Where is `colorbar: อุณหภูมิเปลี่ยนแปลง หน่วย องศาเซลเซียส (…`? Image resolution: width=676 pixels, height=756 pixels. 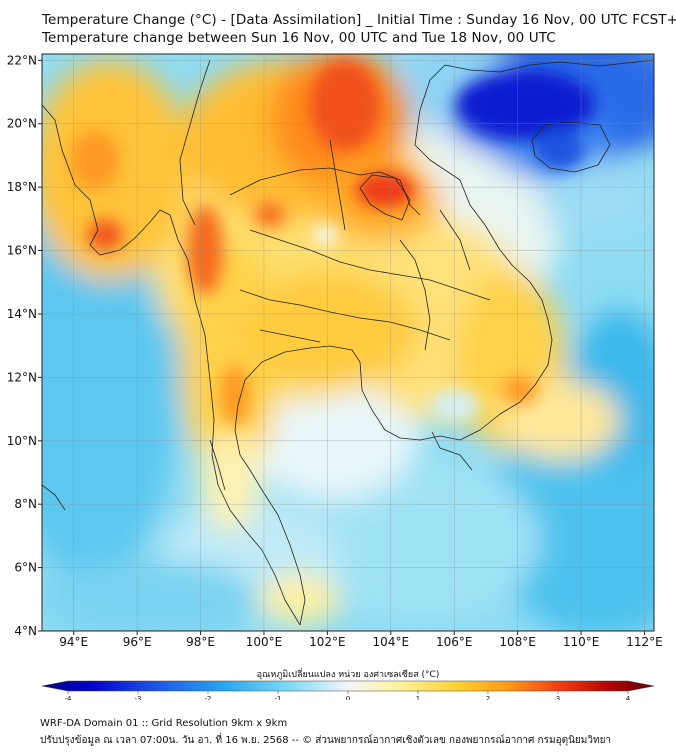 colorbar: อุณหภูมิเปลี่ยนแปลง หน่วย องศาเซลเซียส (… is located at coordinates (348, 683).